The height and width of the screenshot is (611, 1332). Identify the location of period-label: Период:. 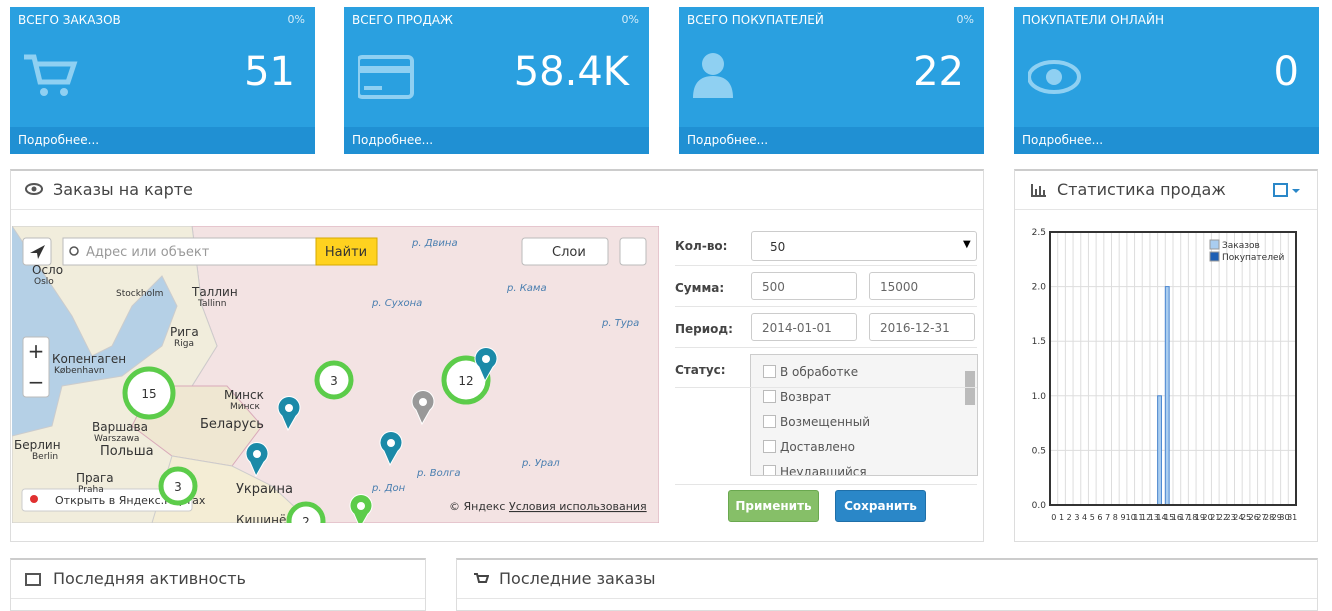
(704, 329).